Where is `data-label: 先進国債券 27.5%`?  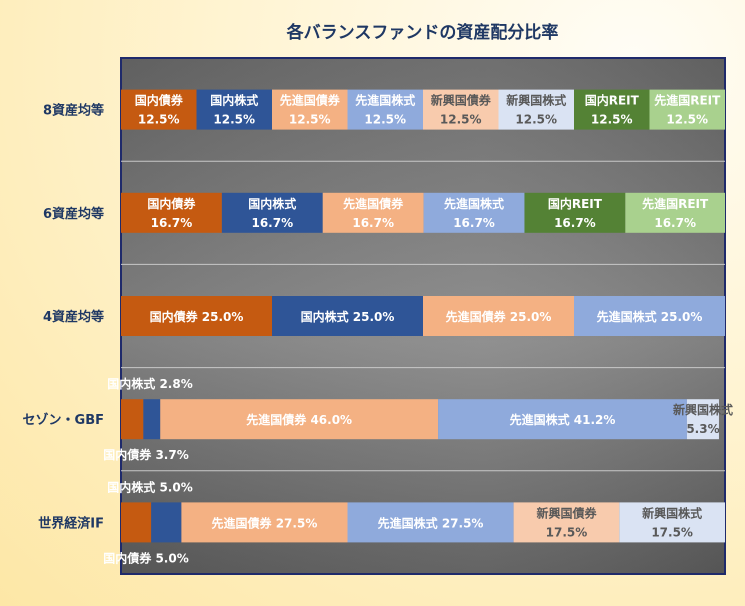 data-label: 先進国債券 27.5% is located at coordinates (265, 522).